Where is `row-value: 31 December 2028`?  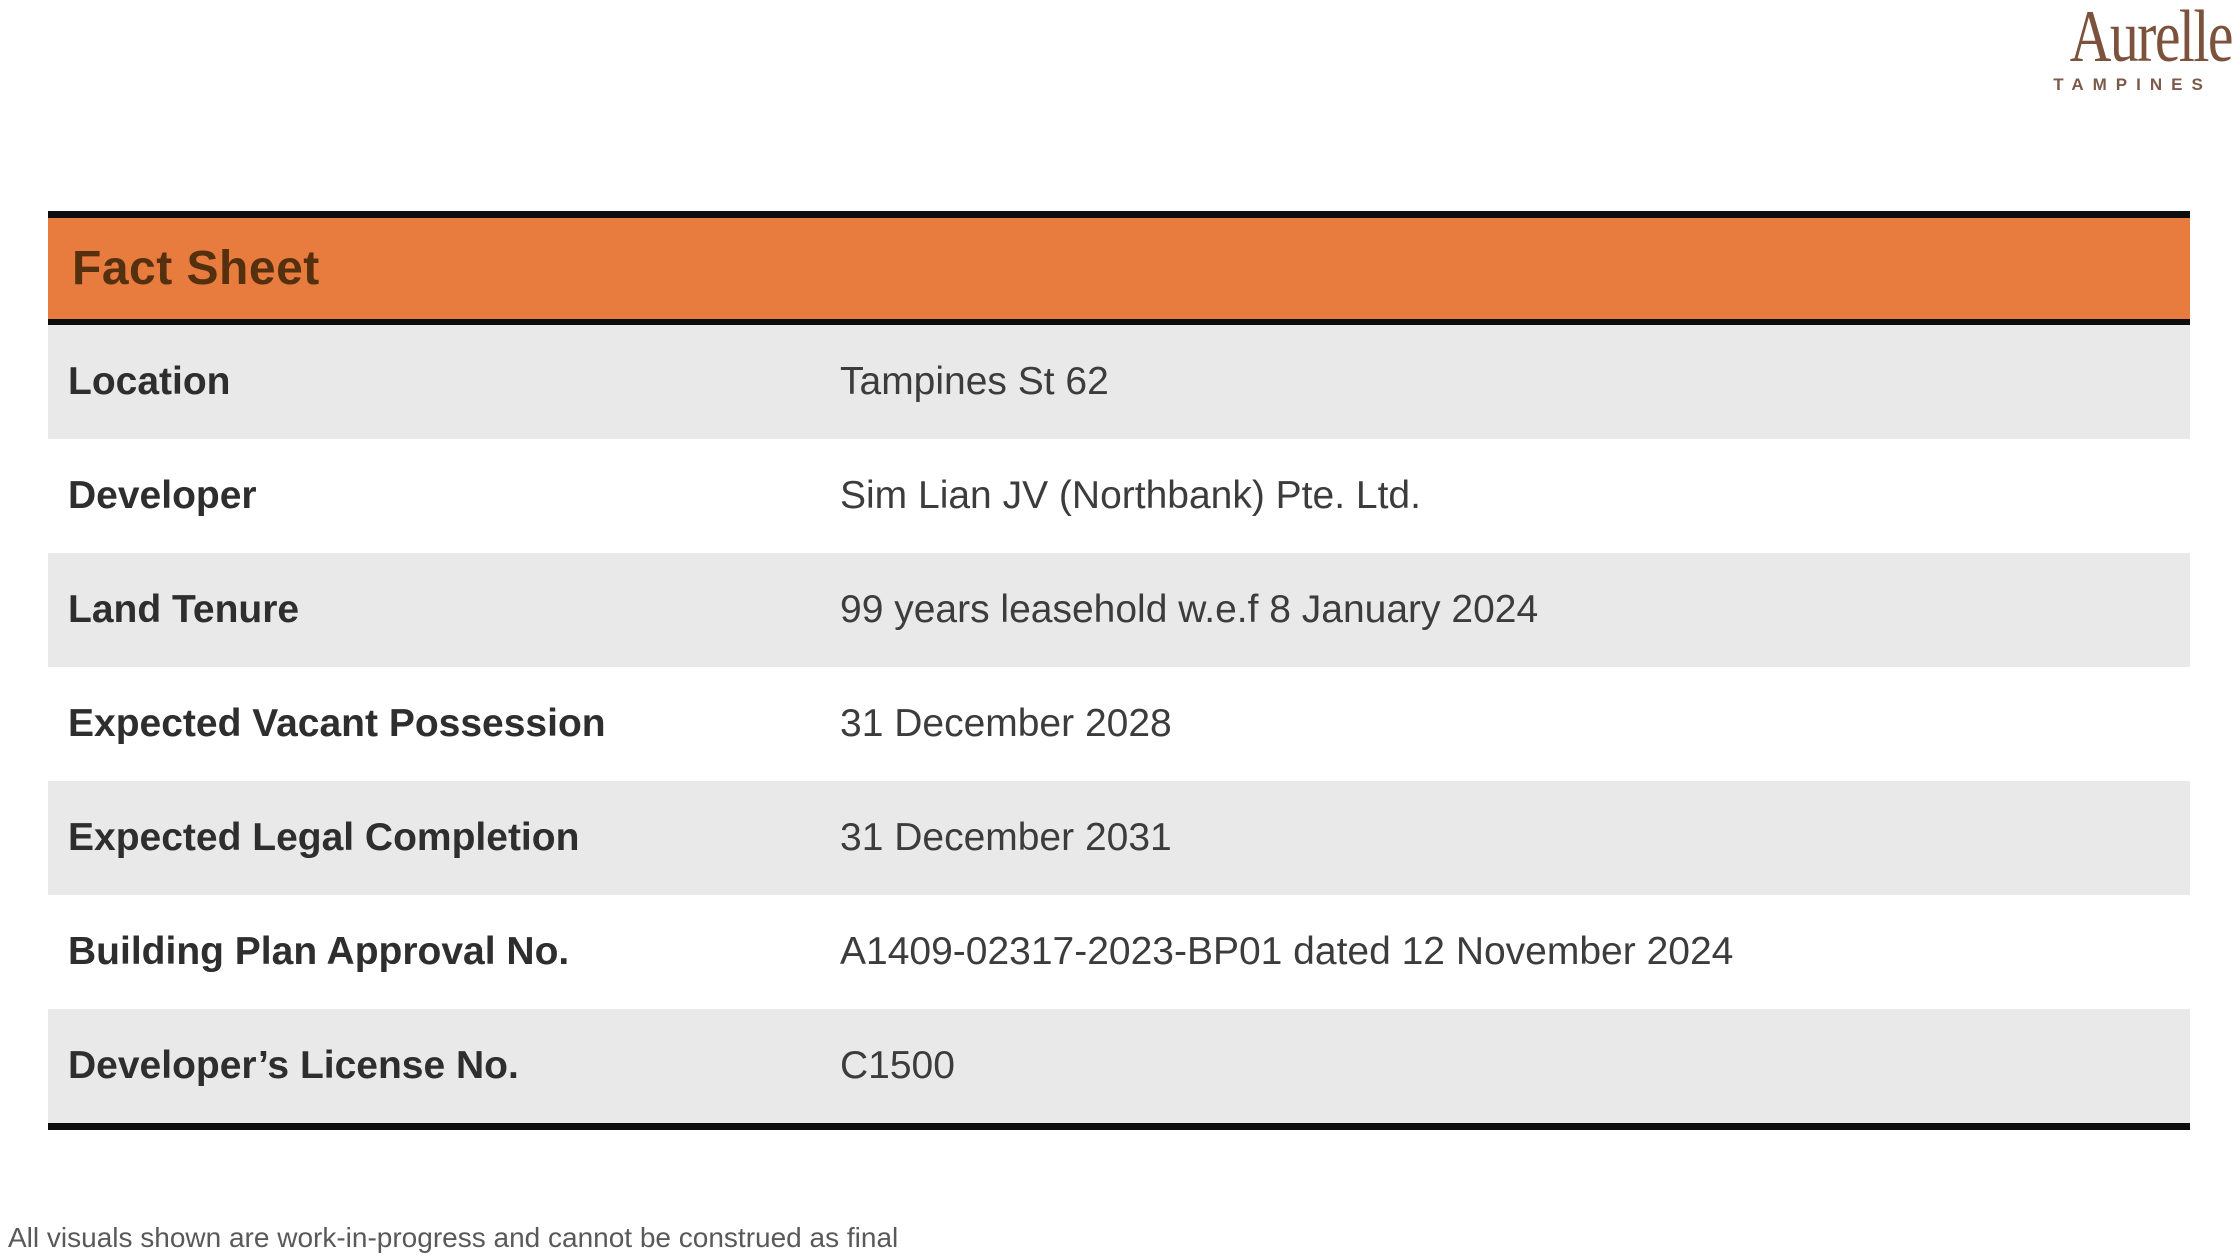
row-value: 31 December 2028 is located at coordinates (1006, 723).